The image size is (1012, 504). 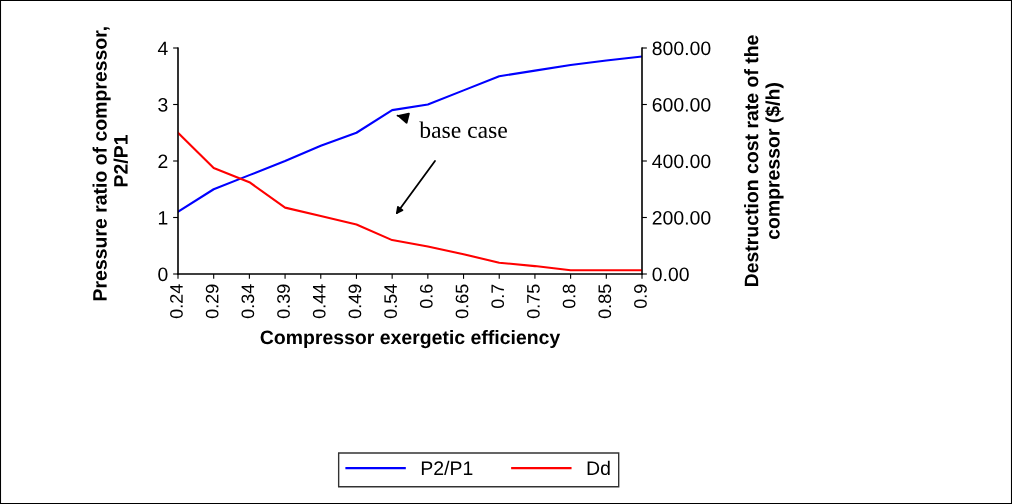 I want to click on annotation: base case, so click(x=463, y=130).